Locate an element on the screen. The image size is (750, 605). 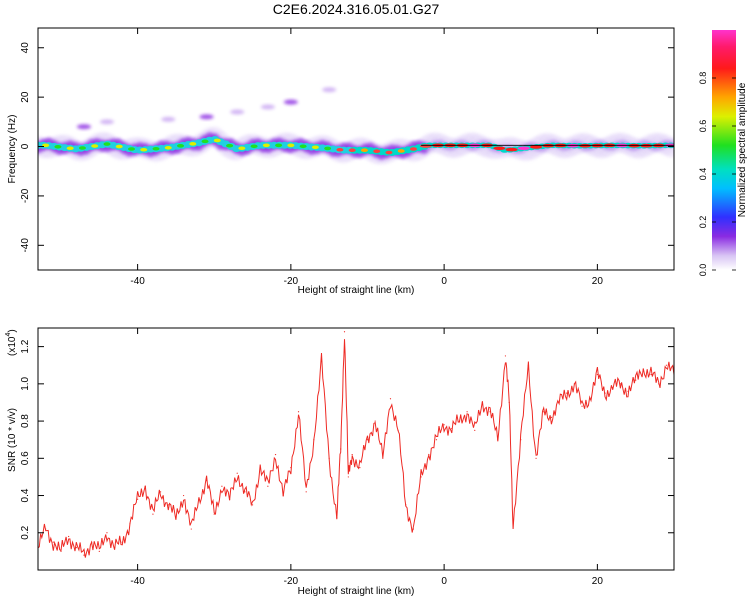
x-tick-label: -40 is located at coordinates (137, 581).